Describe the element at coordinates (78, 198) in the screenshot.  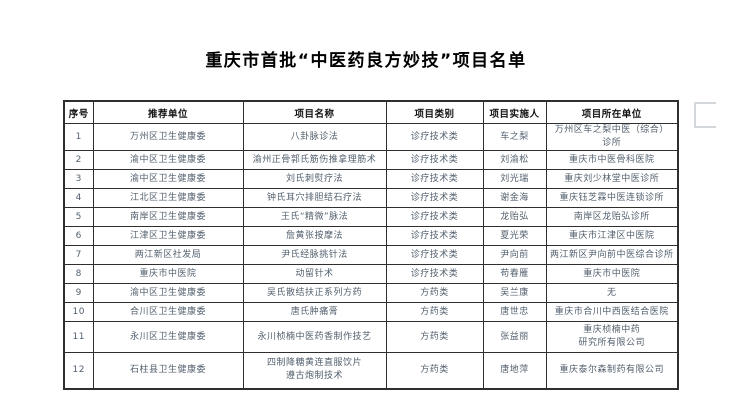
I see `cell-index: 4` at that location.